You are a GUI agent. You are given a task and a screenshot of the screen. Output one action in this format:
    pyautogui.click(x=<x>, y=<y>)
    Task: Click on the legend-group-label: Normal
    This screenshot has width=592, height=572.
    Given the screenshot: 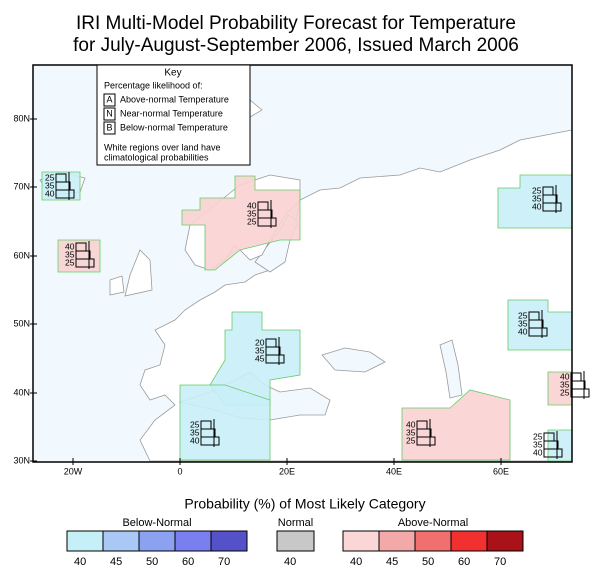 What is the action you would take?
    pyautogui.click(x=295, y=523)
    